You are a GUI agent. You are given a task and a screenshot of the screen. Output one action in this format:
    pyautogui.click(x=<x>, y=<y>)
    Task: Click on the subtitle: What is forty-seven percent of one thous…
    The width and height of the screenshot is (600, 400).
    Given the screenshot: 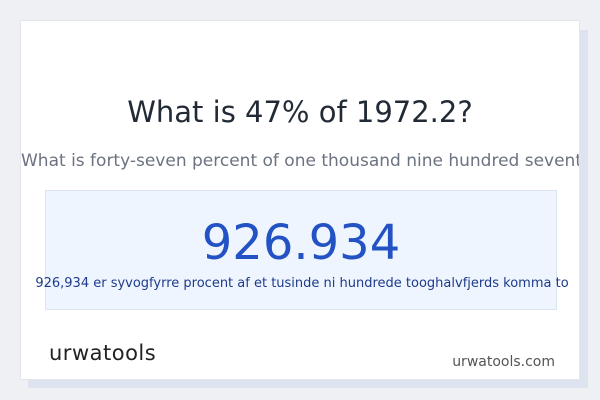 What is the action you would take?
    pyautogui.click(x=300, y=161)
    